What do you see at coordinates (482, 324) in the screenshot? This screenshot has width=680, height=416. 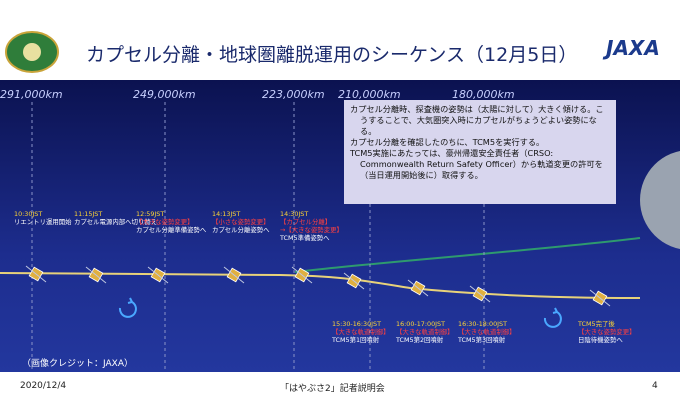 I see `event-time: 16:30-18:00JST` at bounding box center [482, 324].